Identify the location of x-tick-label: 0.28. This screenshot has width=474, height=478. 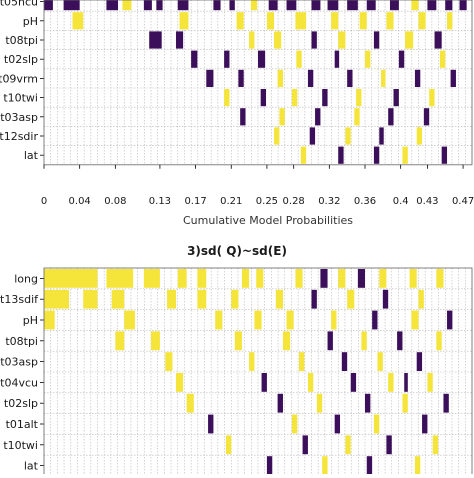
(294, 201).